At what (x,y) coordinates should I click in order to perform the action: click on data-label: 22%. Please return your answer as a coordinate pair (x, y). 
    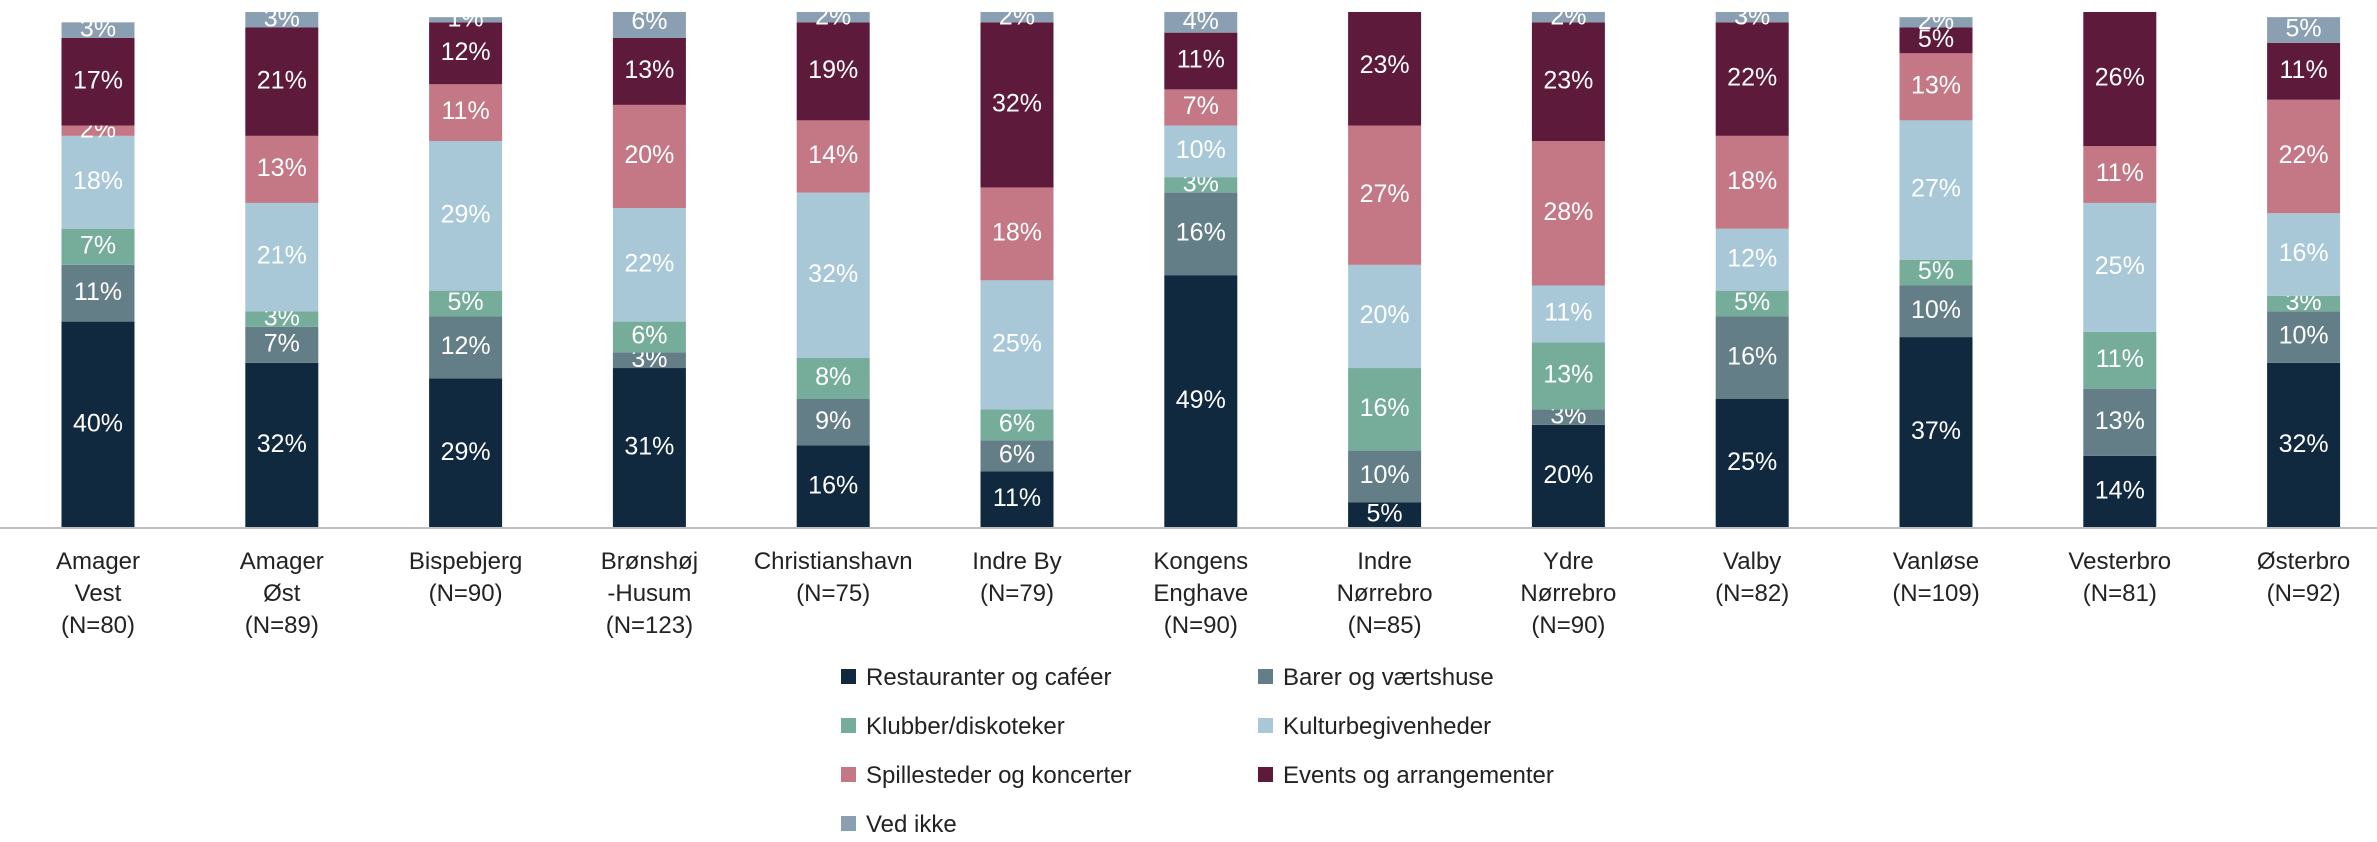
    Looking at the image, I should click on (649, 263).